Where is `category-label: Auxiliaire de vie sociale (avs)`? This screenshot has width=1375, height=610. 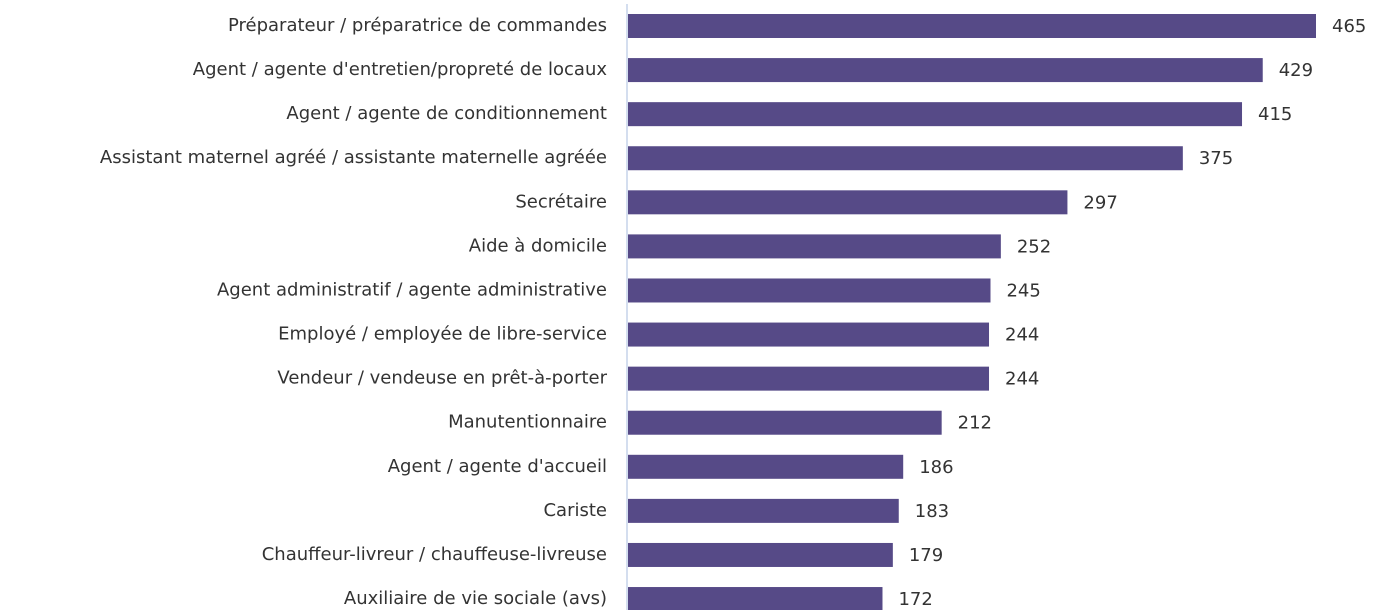 category-label: Auxiliaire de vie sociale (avs) is located at coordinates (475, 598).